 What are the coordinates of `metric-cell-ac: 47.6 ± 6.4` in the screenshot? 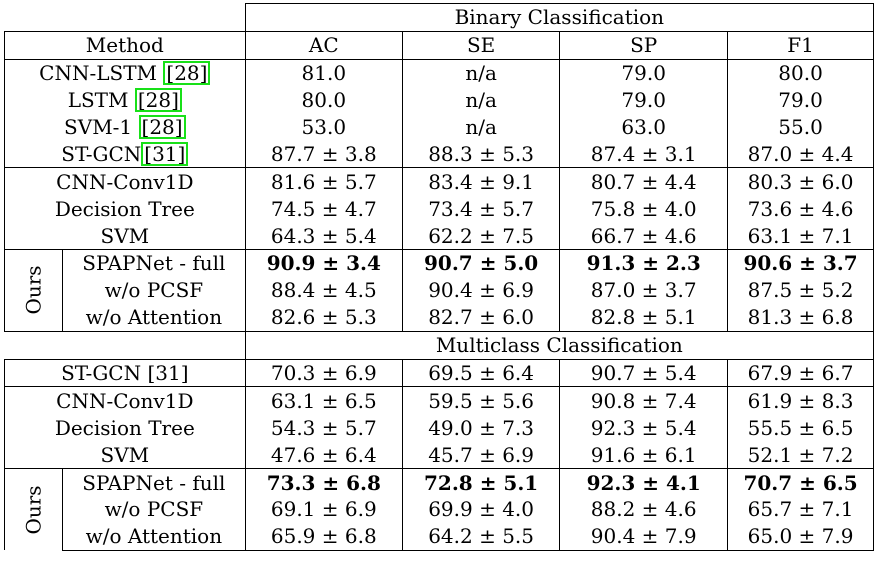 It's located at (323, 455).